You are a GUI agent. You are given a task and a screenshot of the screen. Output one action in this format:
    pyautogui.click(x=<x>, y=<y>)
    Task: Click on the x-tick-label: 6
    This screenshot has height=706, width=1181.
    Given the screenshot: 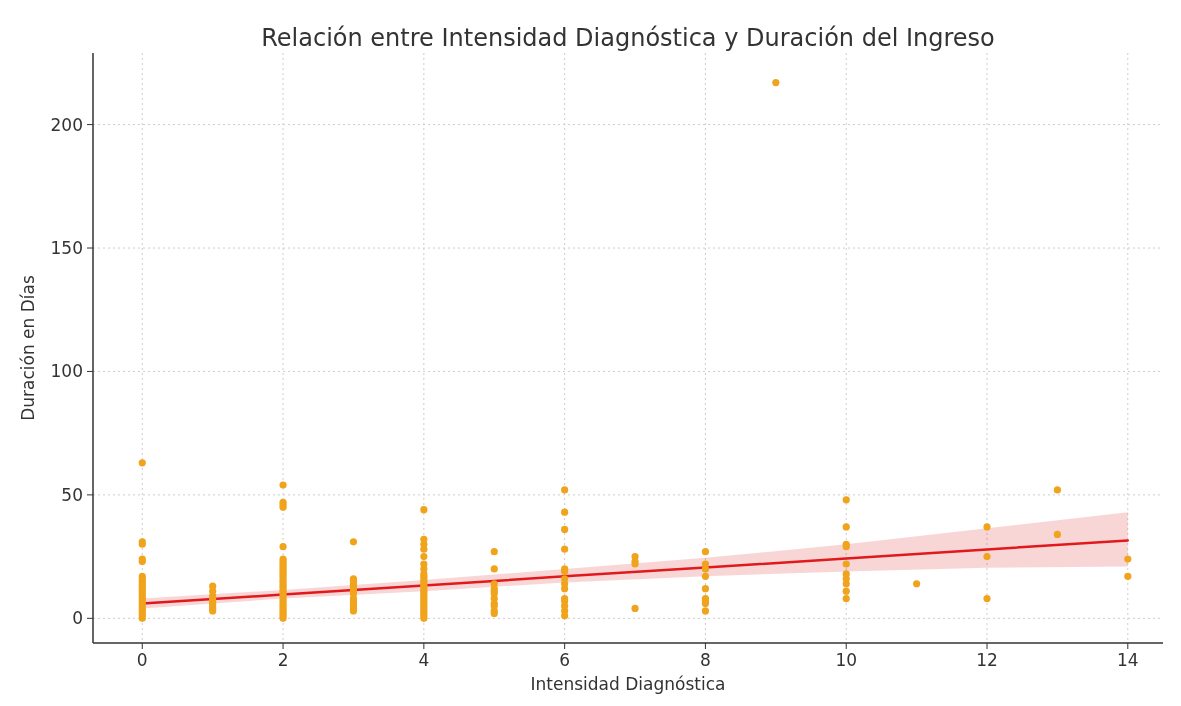 What is the action you would take?
    pyautogui.click(x=565, y=660)
    